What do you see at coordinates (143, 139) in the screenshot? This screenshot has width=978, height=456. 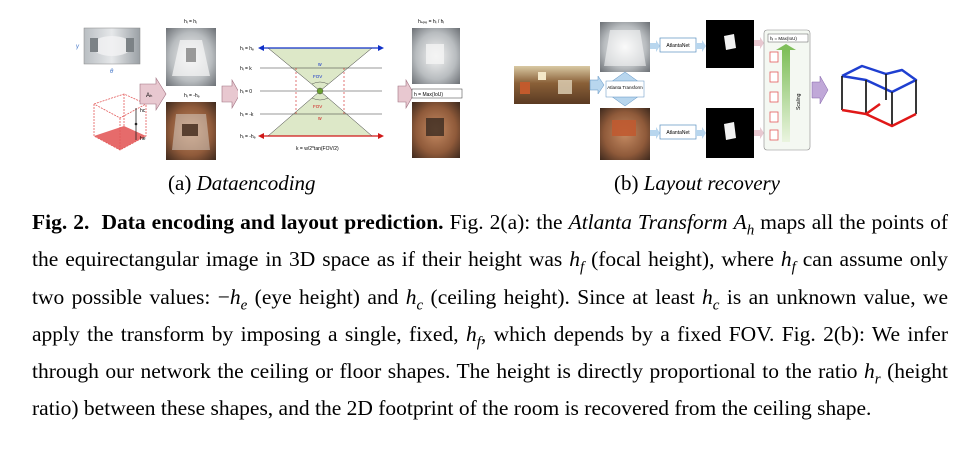 I see `he-label-small: he` at bounding box center [143, 139].